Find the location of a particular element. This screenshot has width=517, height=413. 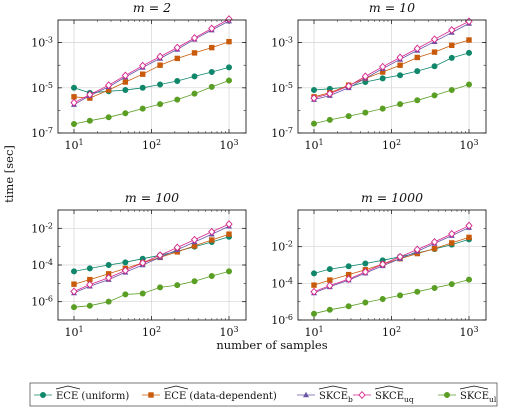

y-tick-label: 10⁻⁶ is located at coordinates (42, 302).